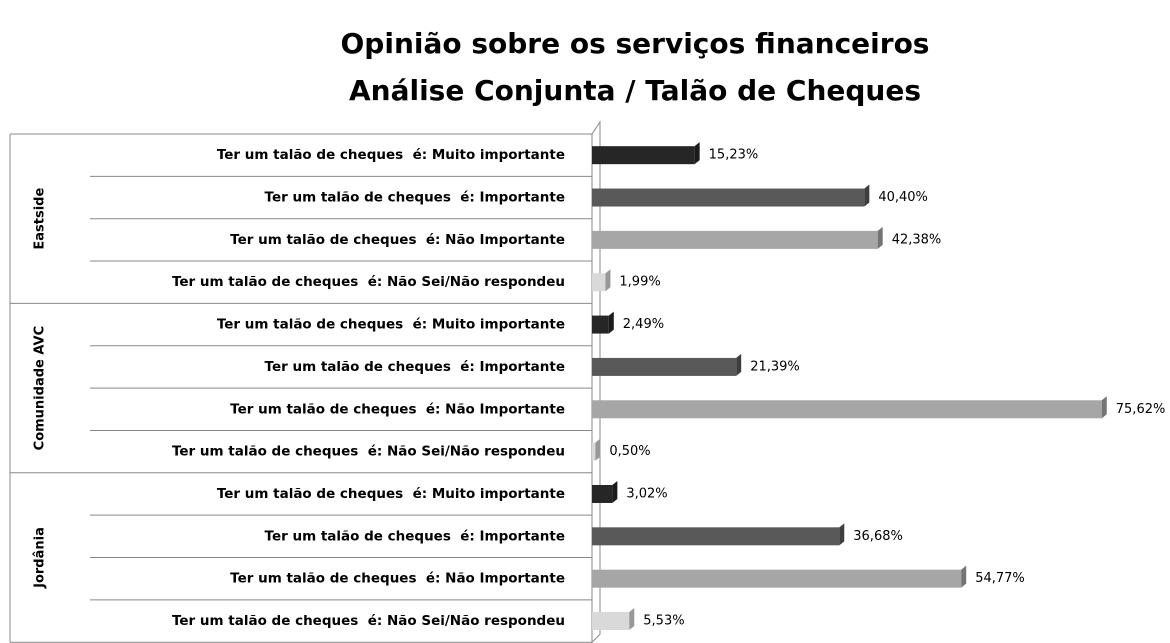 Image resolution: width=1170 pixels, height=643 pixels. What do you see at coordinates (643, 324) in the screenshot?
I see `value-label: 2,49%` at bounding box center [643, 324].